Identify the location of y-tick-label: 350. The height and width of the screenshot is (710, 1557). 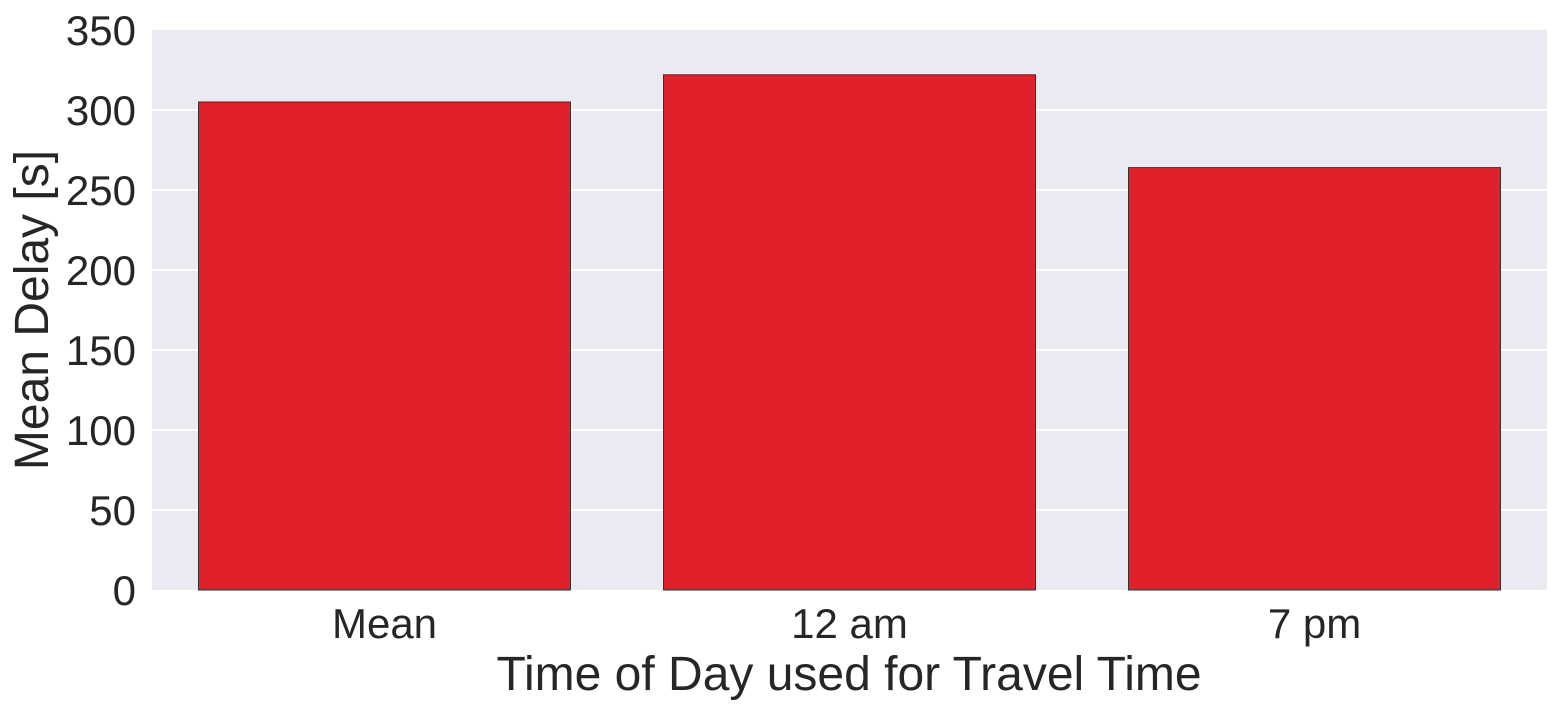
(101, 30).